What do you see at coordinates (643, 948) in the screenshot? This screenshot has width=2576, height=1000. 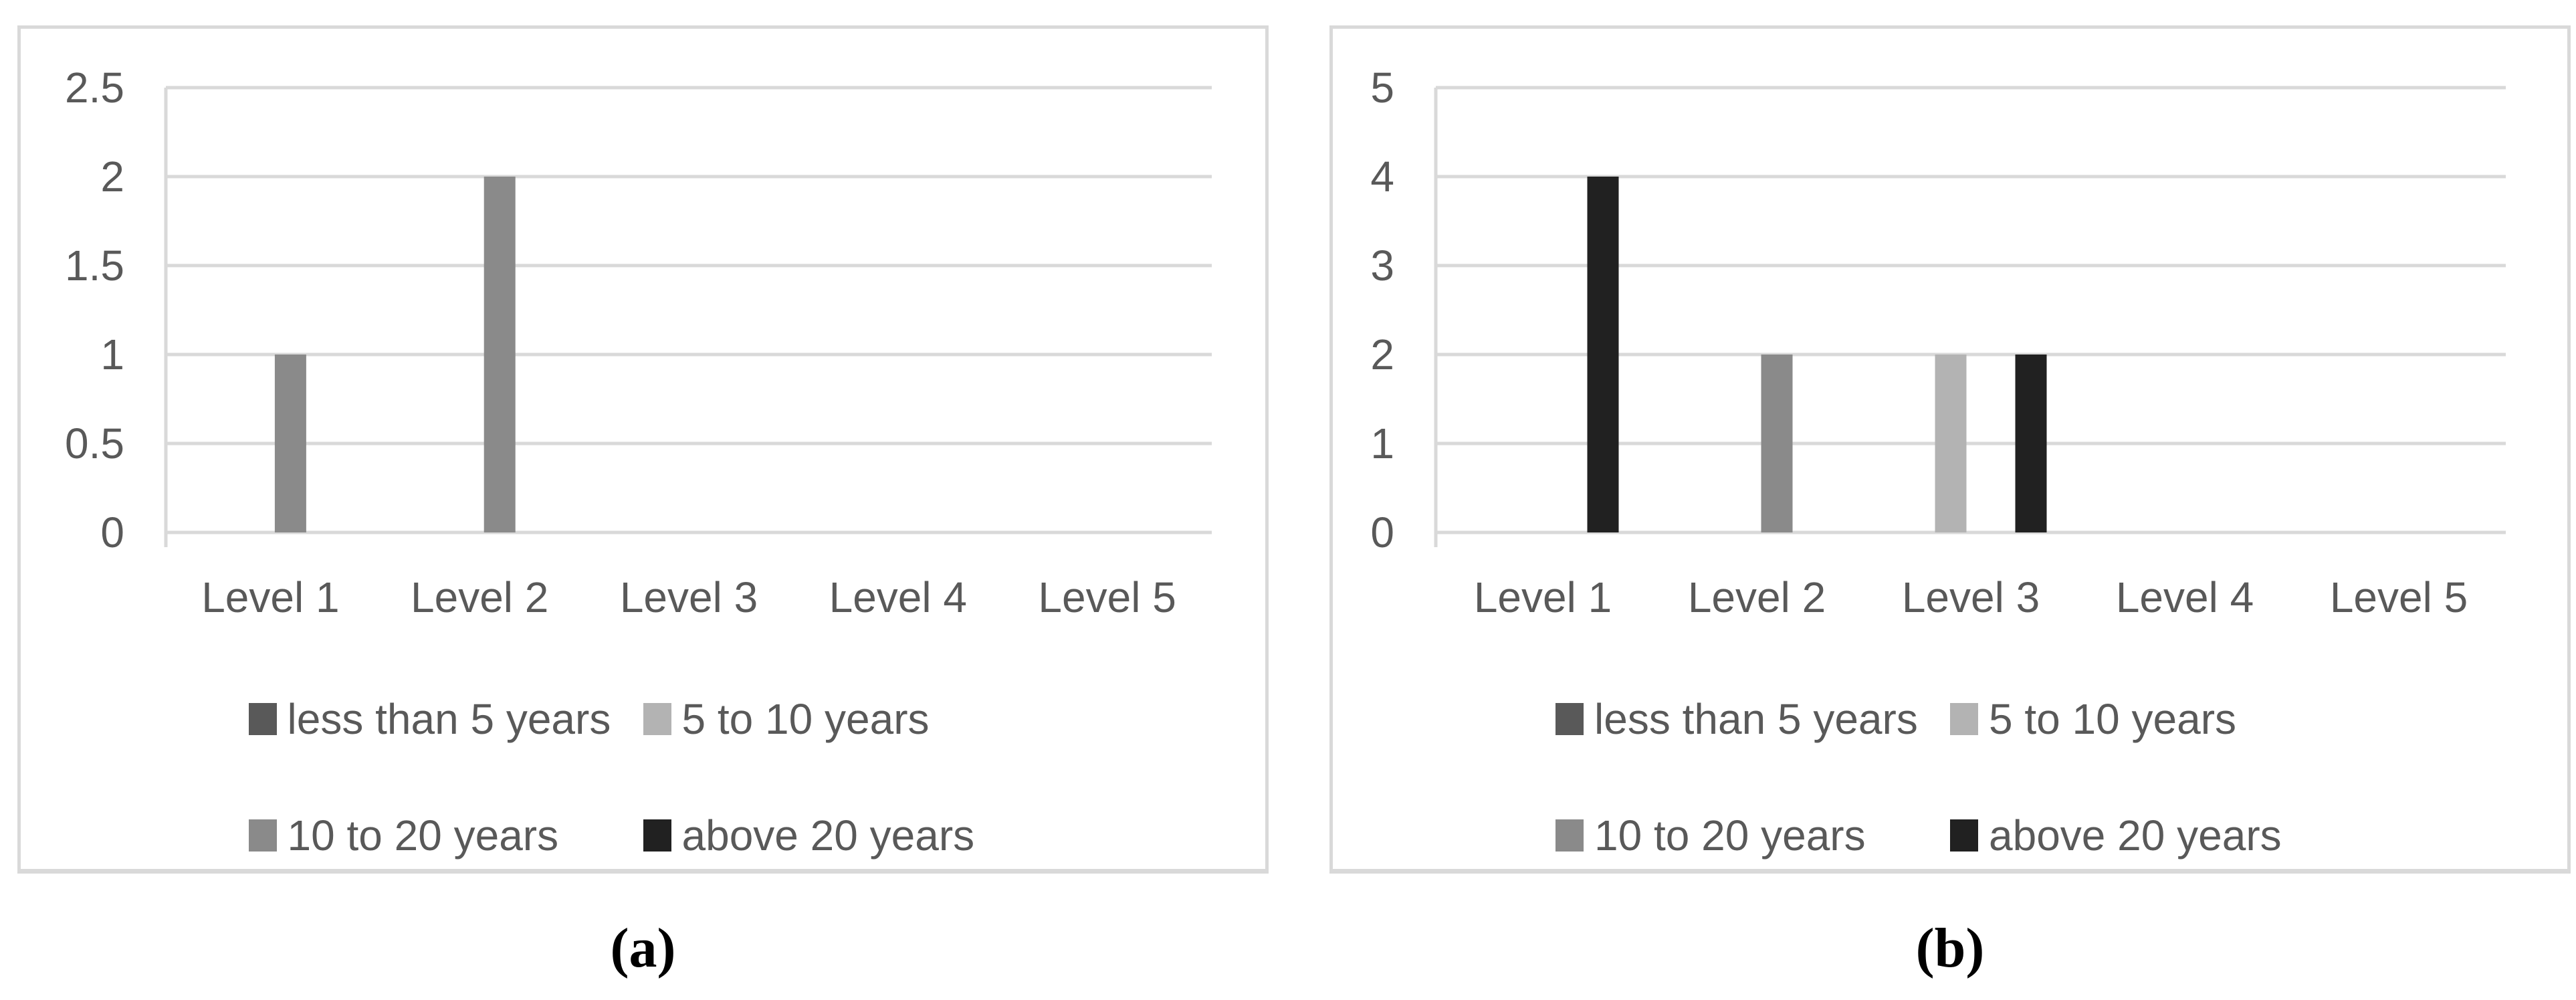 I see `caption-a: (a)` at bounding box center [643, 948].